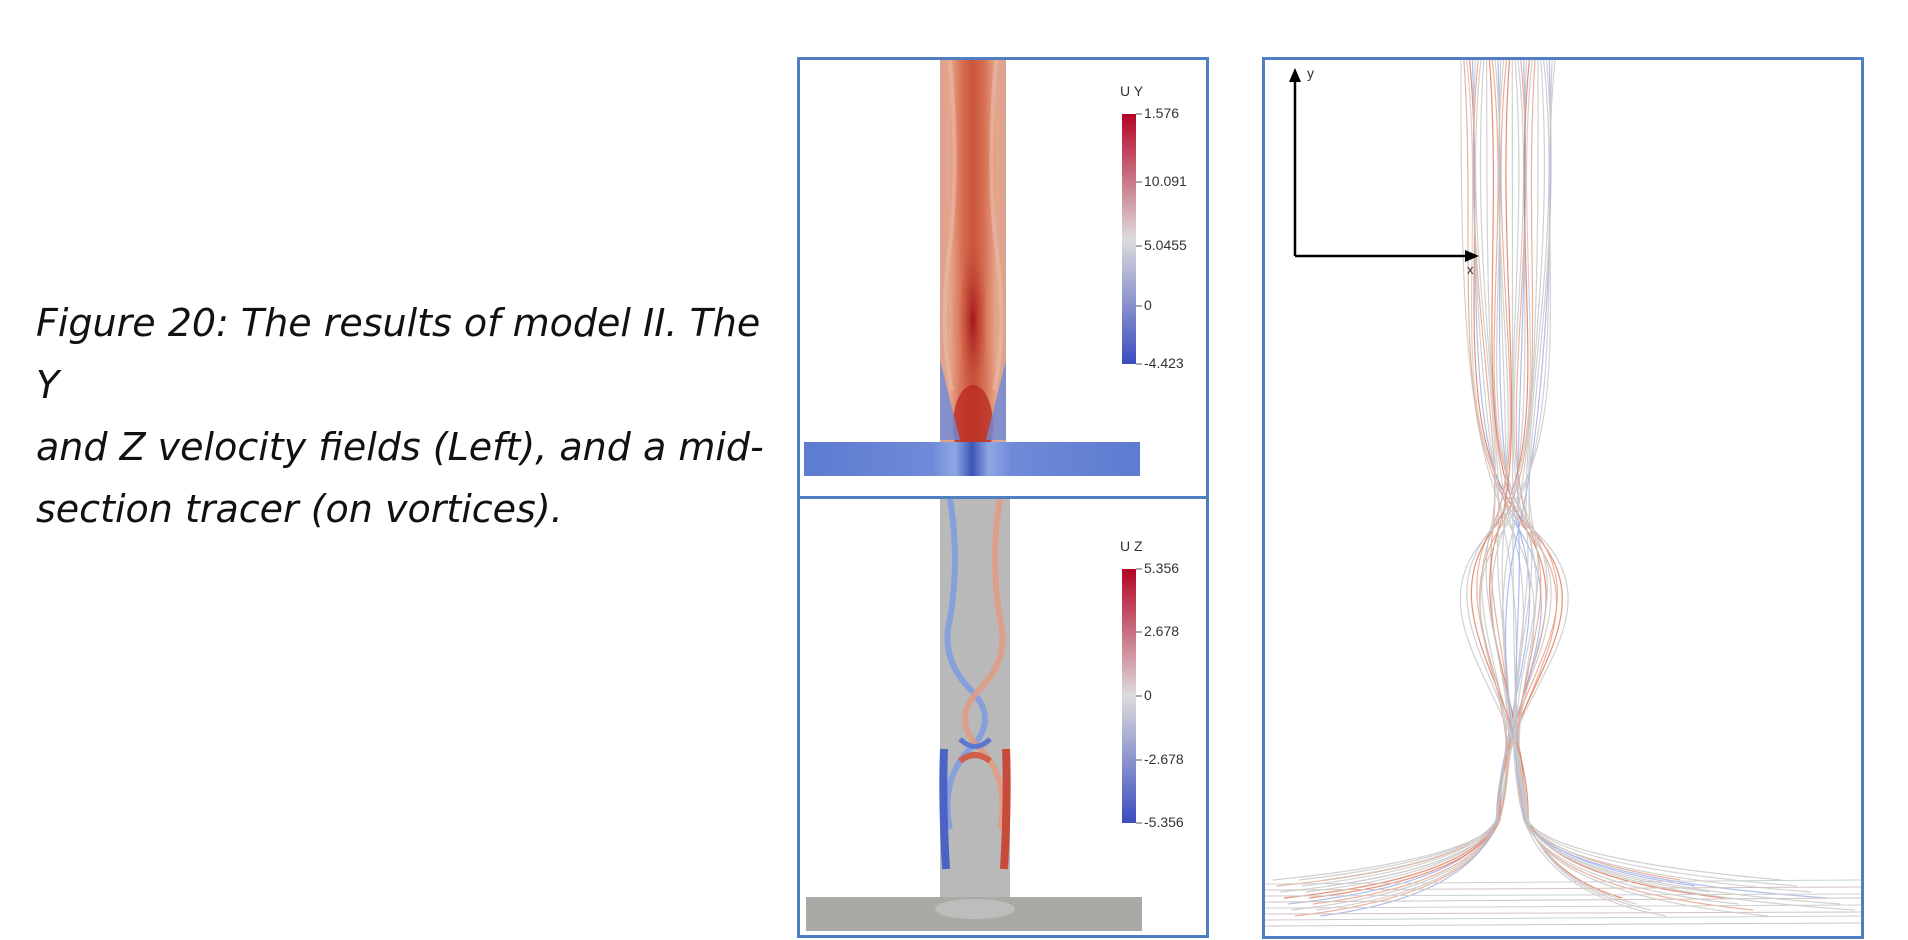 This screenshot has width=1908, height=940. I want to click on uz-colorbar, so click(1129, 696).